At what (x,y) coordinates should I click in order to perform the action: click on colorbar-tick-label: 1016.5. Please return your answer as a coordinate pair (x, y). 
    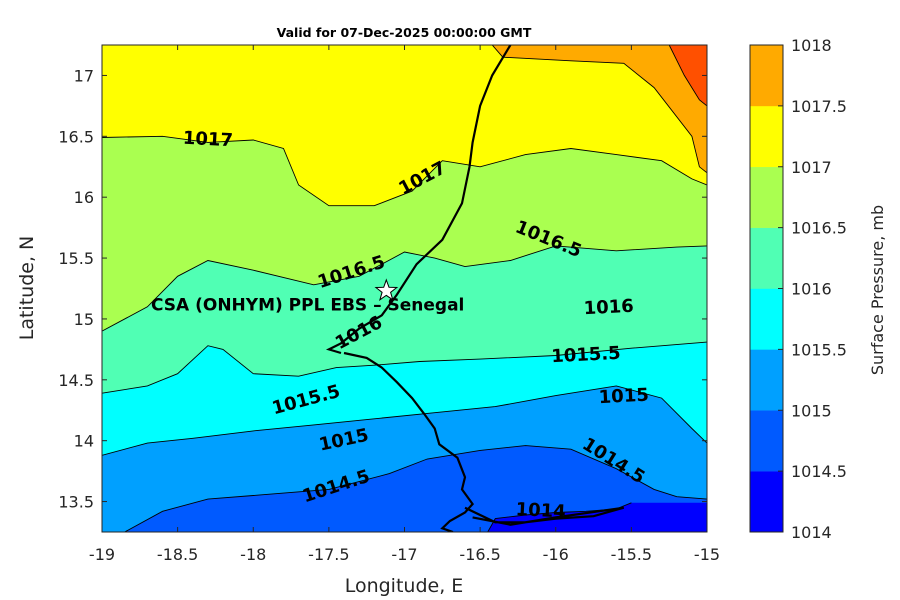
    Looking at the image, I should click on (819, 228).